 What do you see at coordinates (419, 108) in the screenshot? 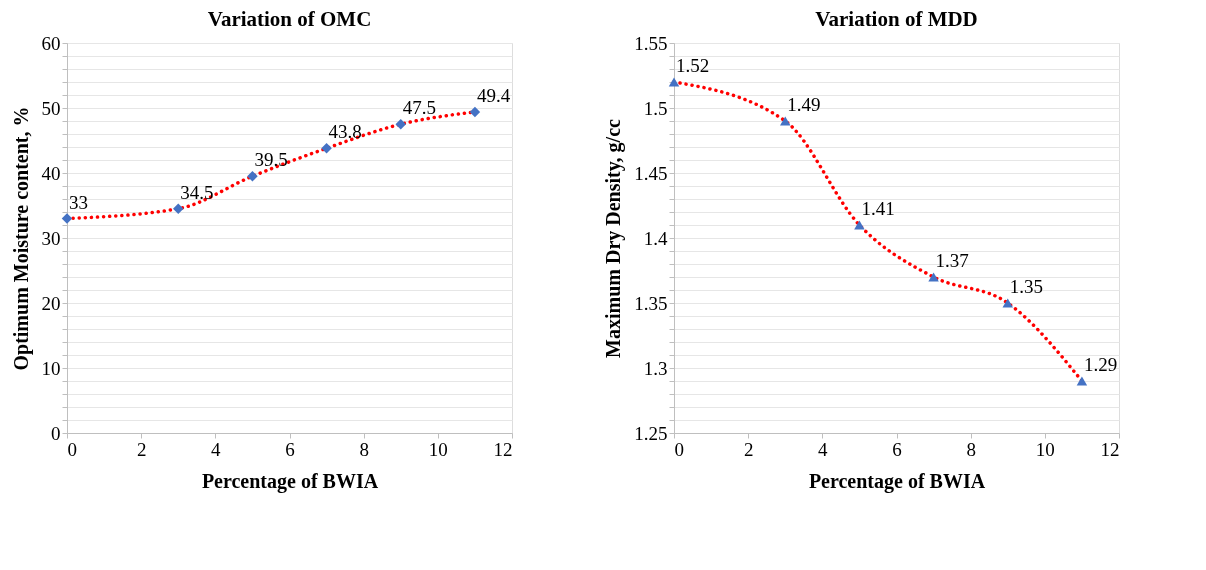
I see `data-label: 47.5` at bounding box center [419, 108].